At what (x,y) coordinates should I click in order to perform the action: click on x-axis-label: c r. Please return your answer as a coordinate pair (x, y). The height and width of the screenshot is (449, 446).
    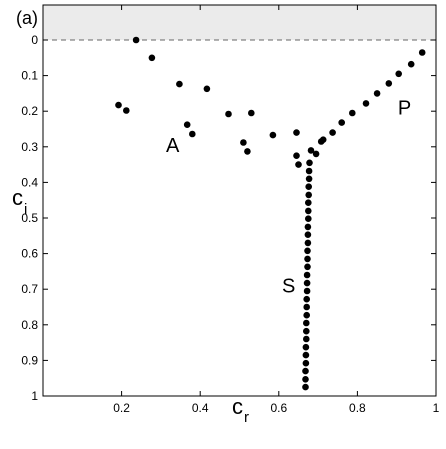
    Looking at the image, I should click on (240, 410).